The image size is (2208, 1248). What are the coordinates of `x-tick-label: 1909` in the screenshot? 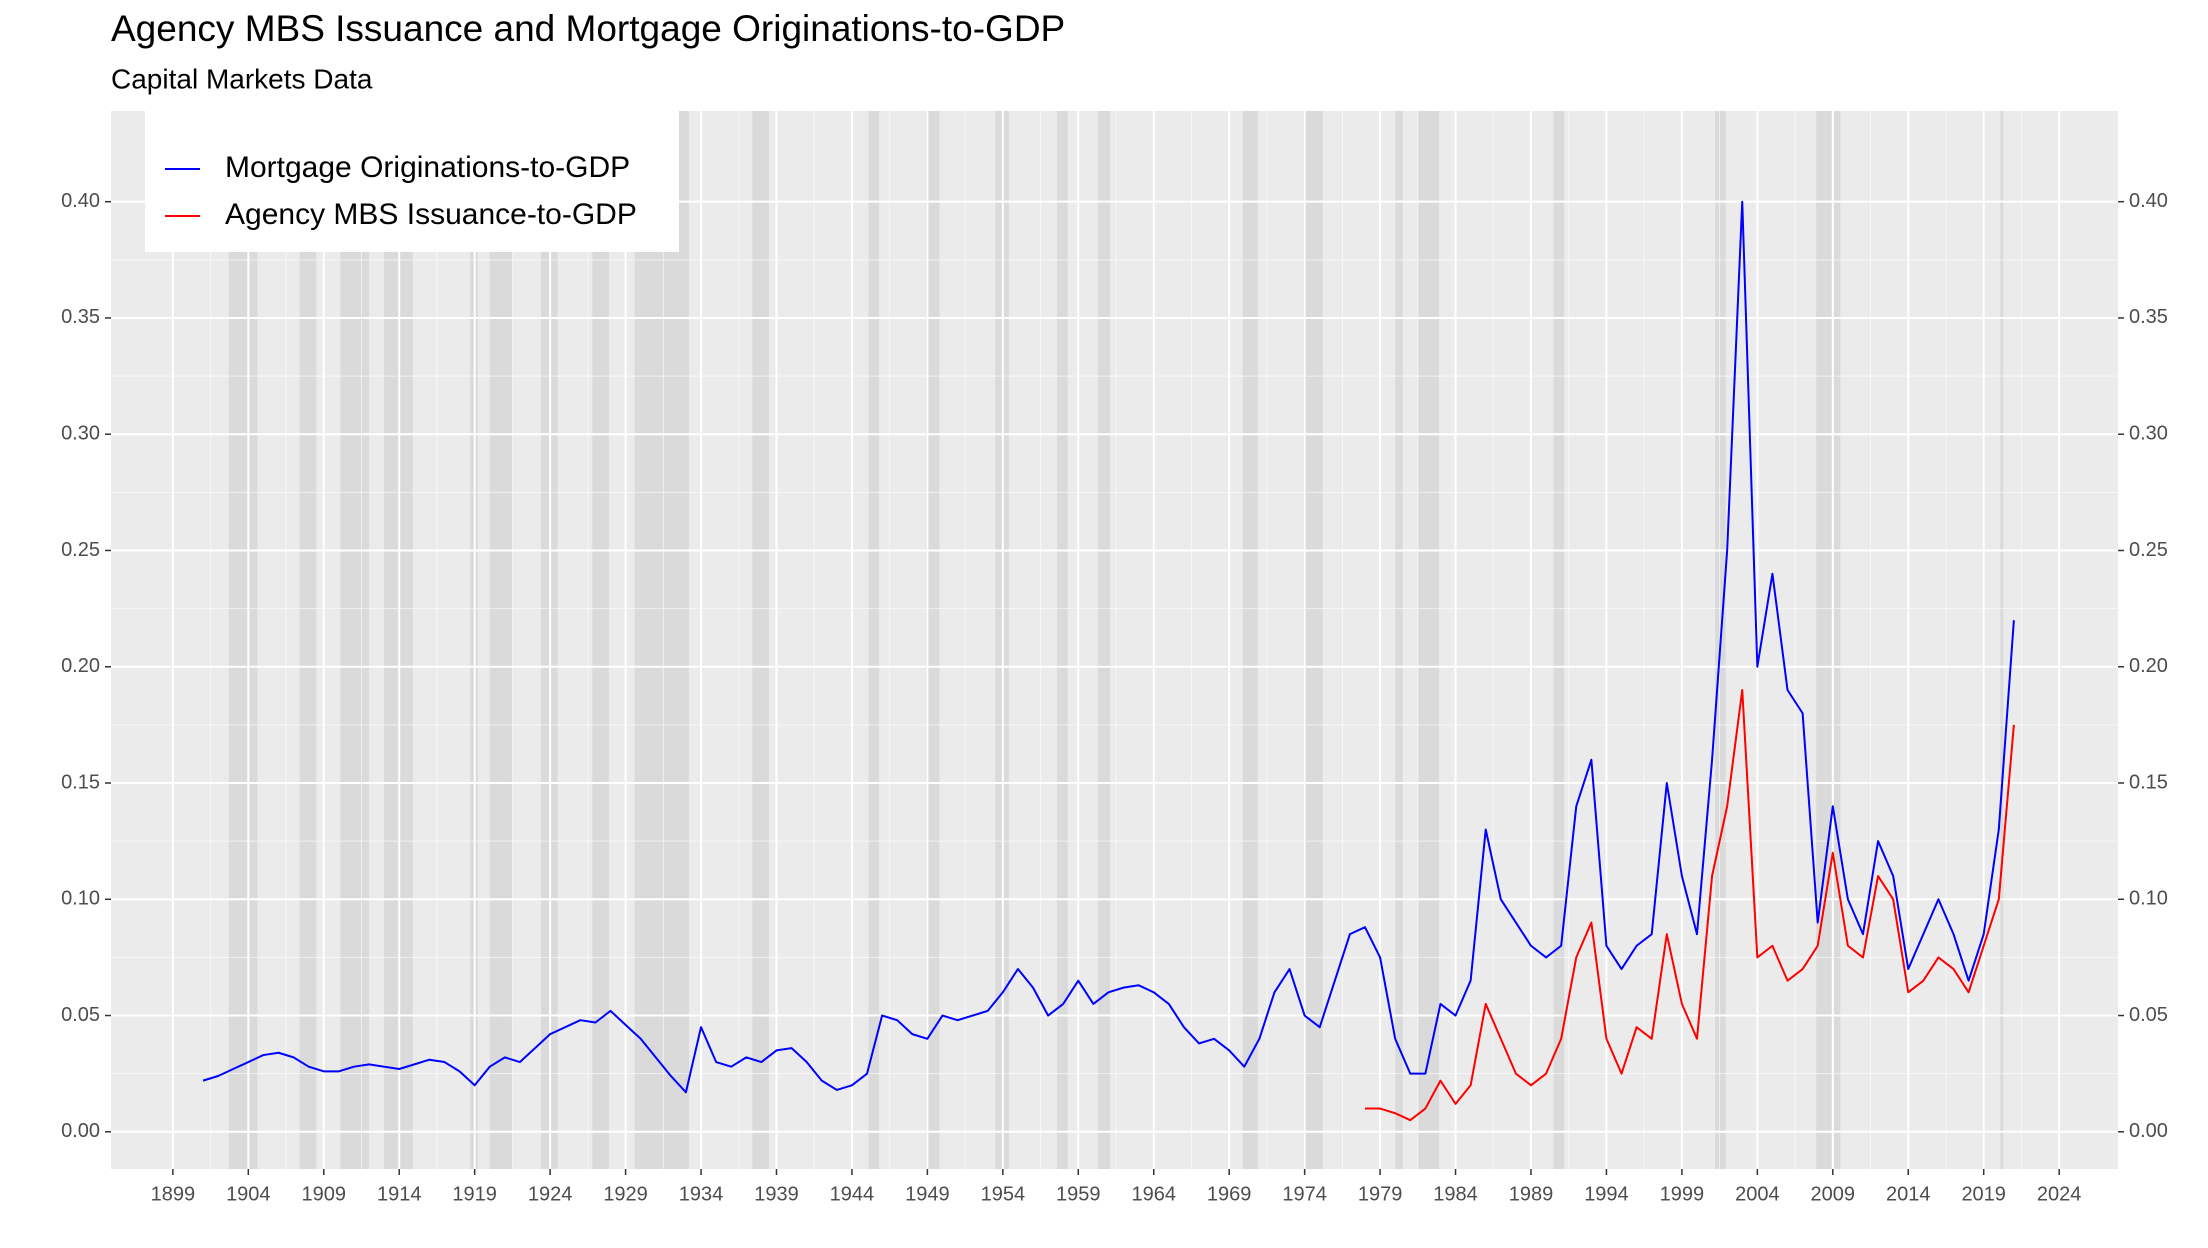 It's located at (324, 1194).